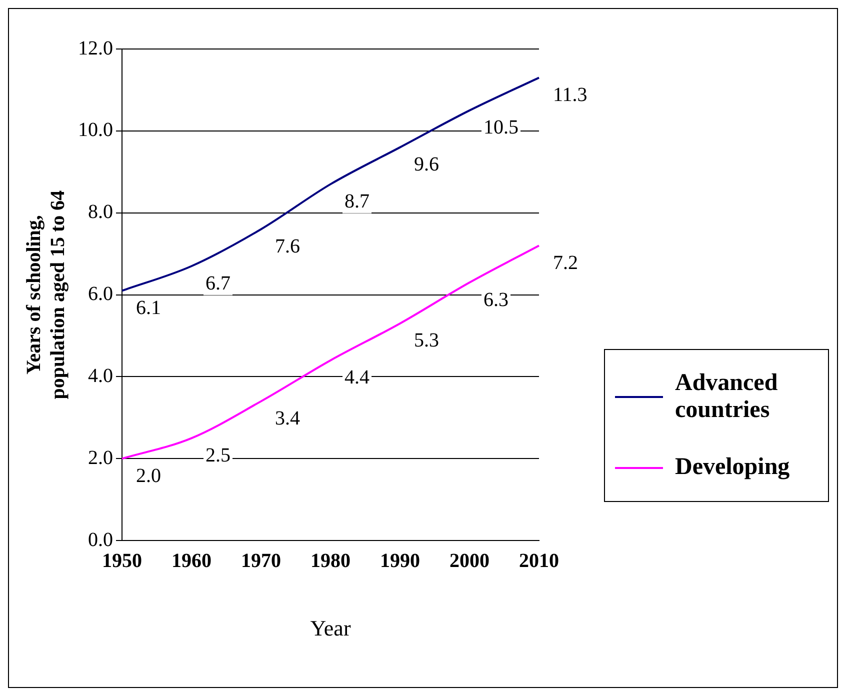  Describe the element at coordinates (470, 561) in the screenshot. I see `x-tick-label: 2000` at that location.